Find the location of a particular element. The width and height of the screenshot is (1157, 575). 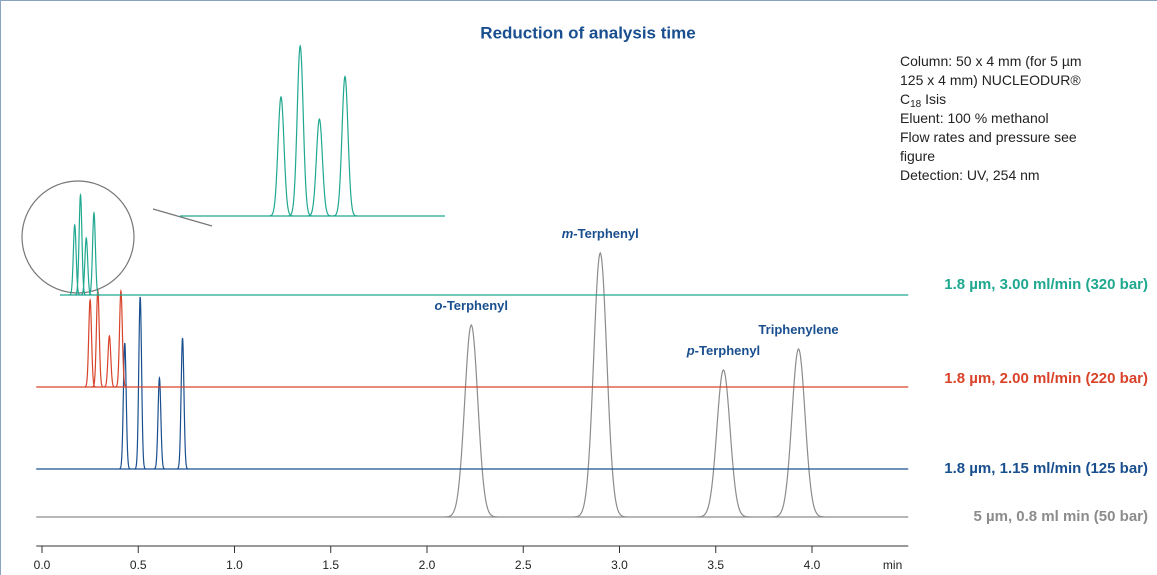

x-tick-label: 0.0 is located at coordinates (42, 565).